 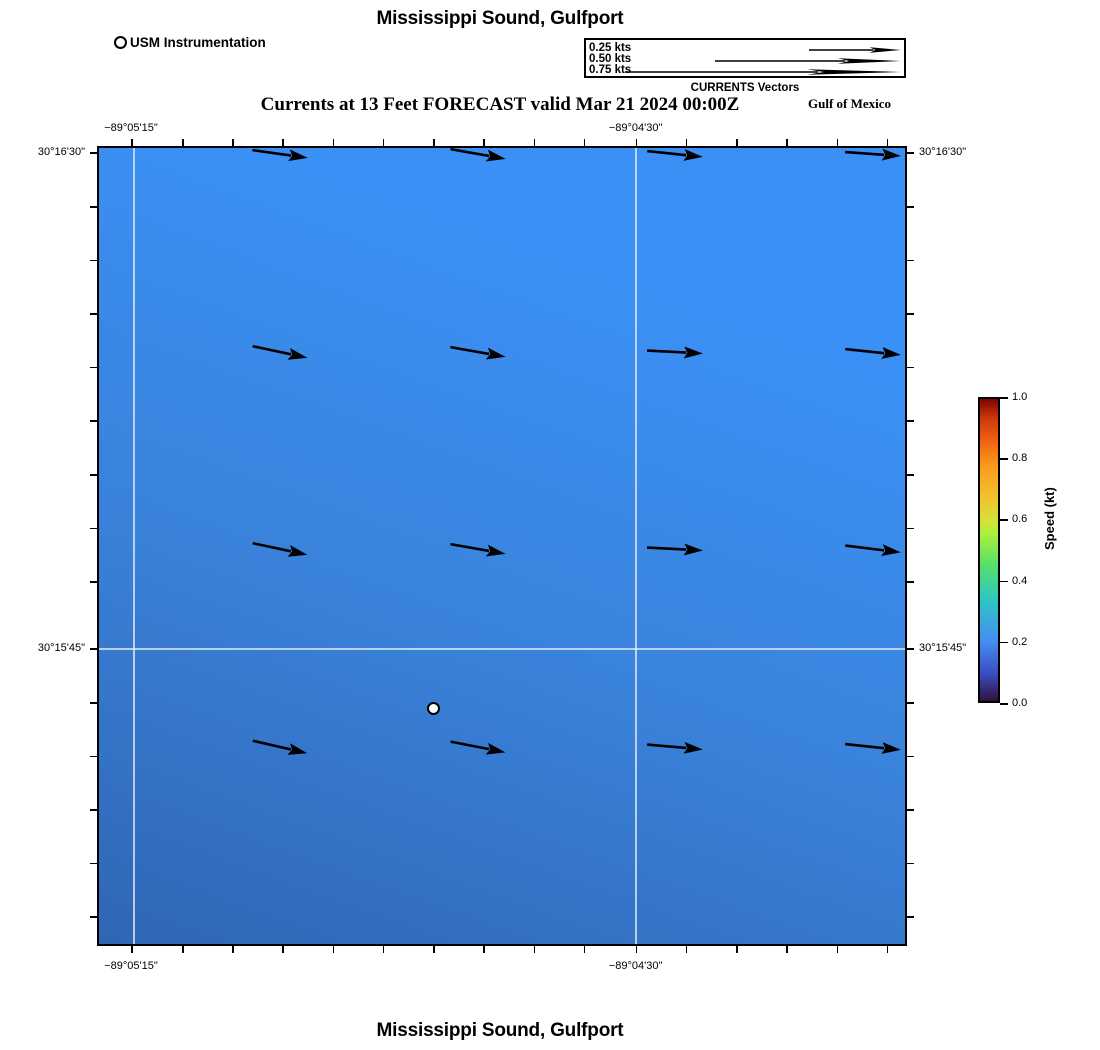 I want to click on longitude-label-top: −89°04'30", so click(x=635, y=128).